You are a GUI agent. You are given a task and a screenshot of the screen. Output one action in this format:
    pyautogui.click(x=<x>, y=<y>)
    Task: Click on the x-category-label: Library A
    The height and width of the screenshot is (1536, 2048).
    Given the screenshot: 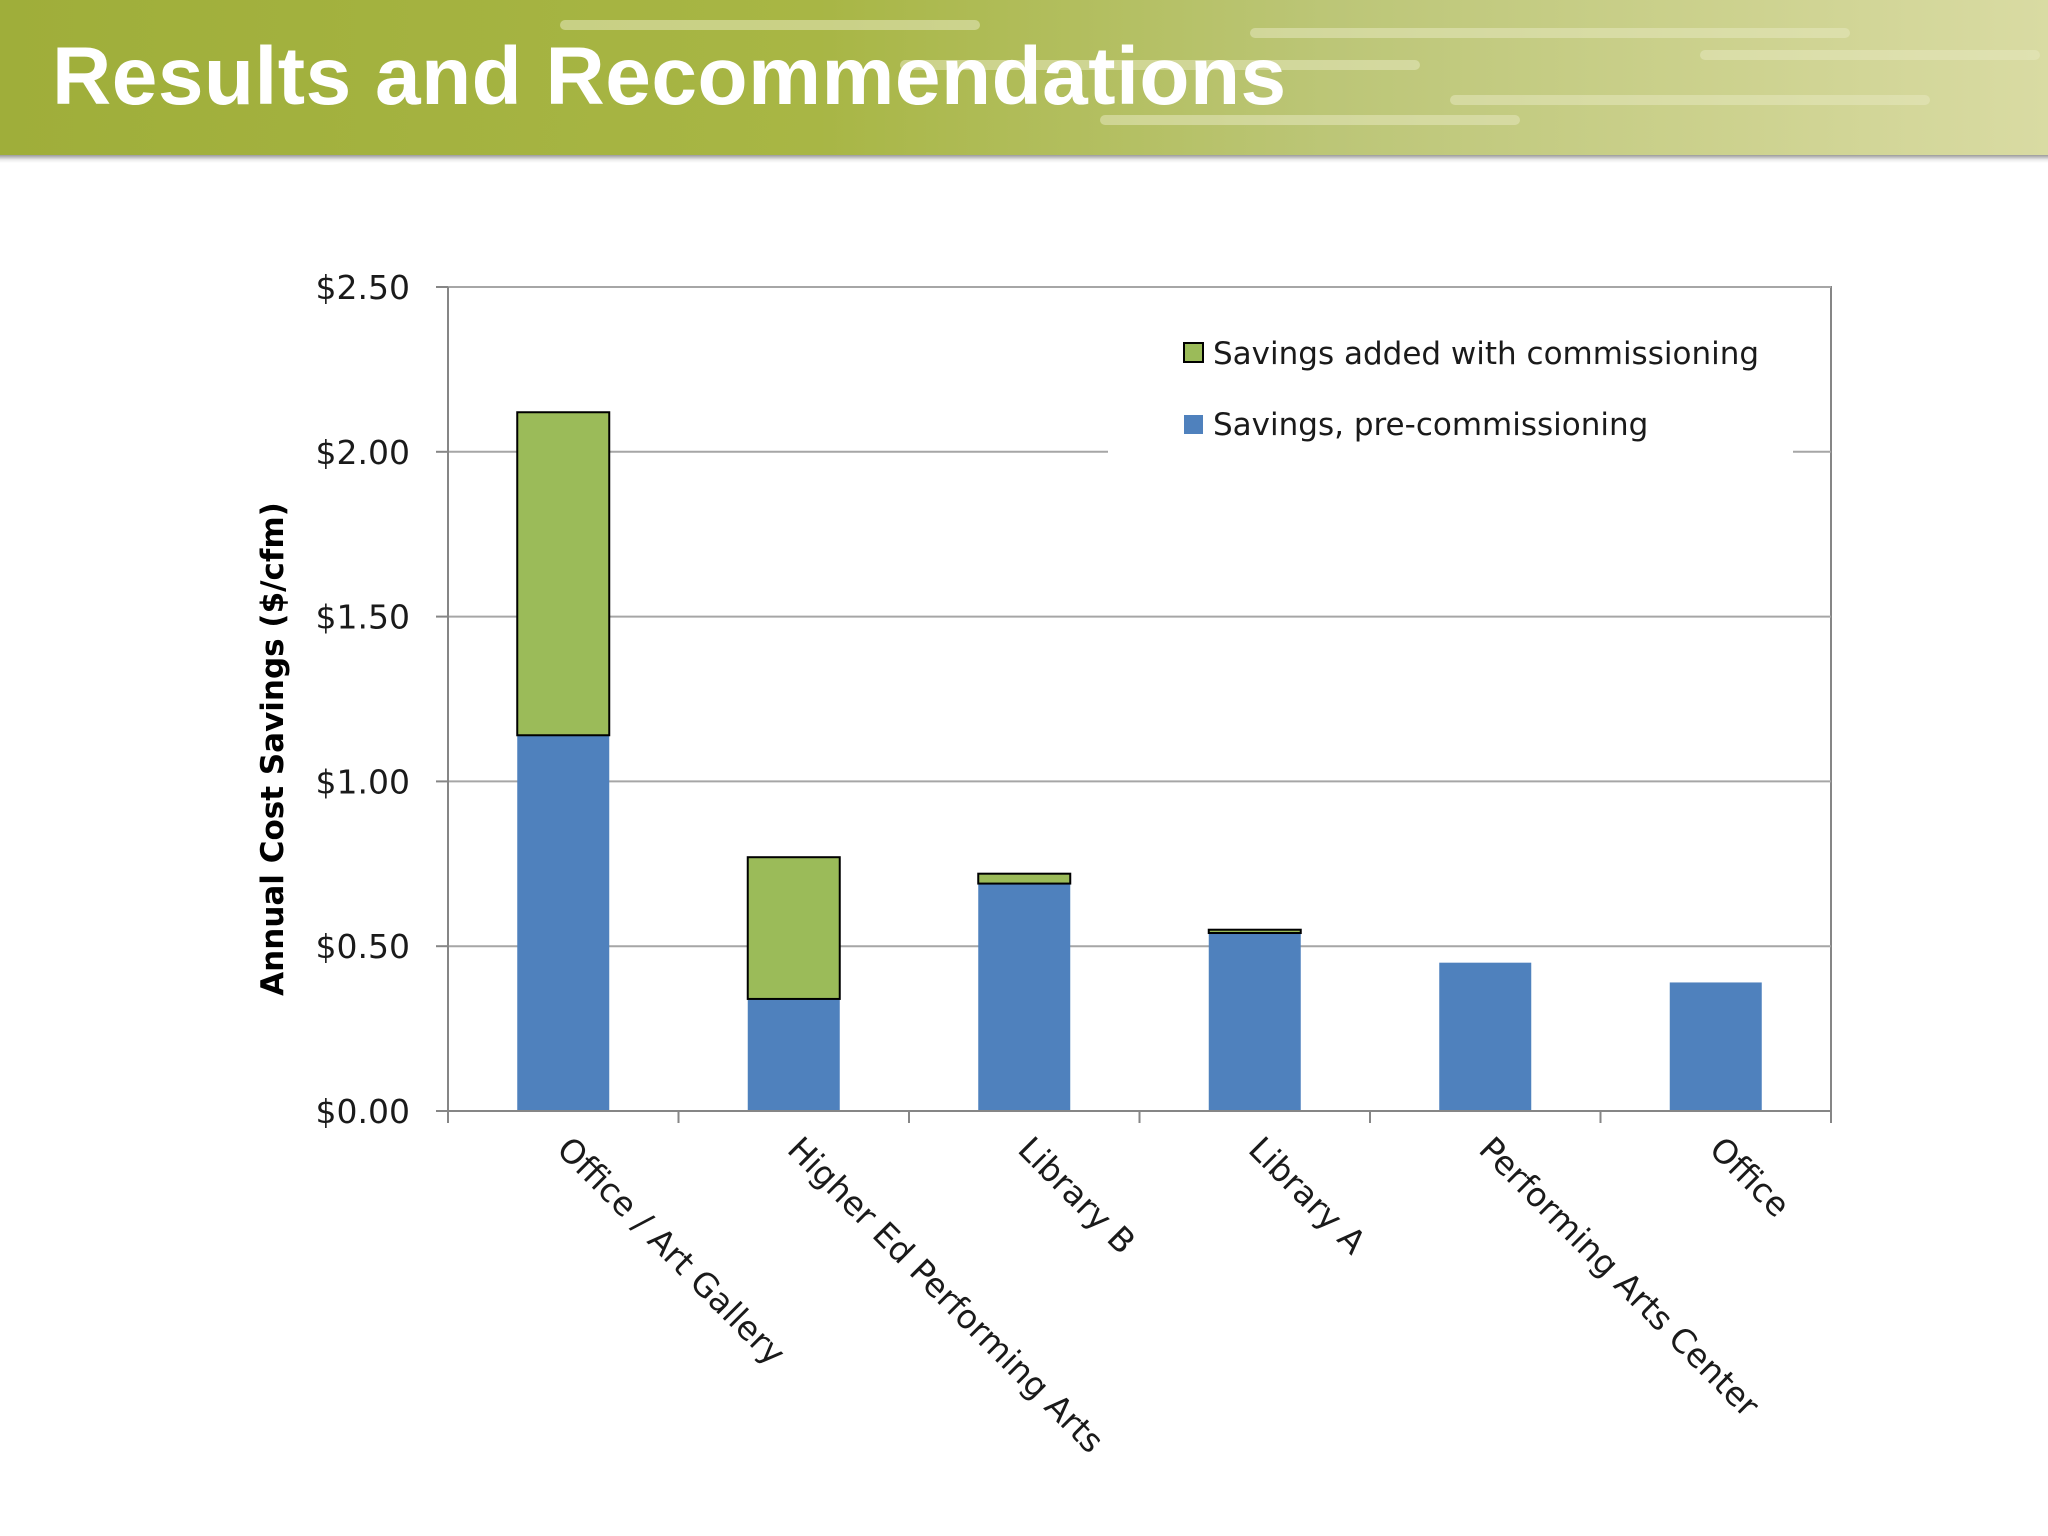 What is the action you would take?
    pyautogui.click(x=1307, y=1195)
    